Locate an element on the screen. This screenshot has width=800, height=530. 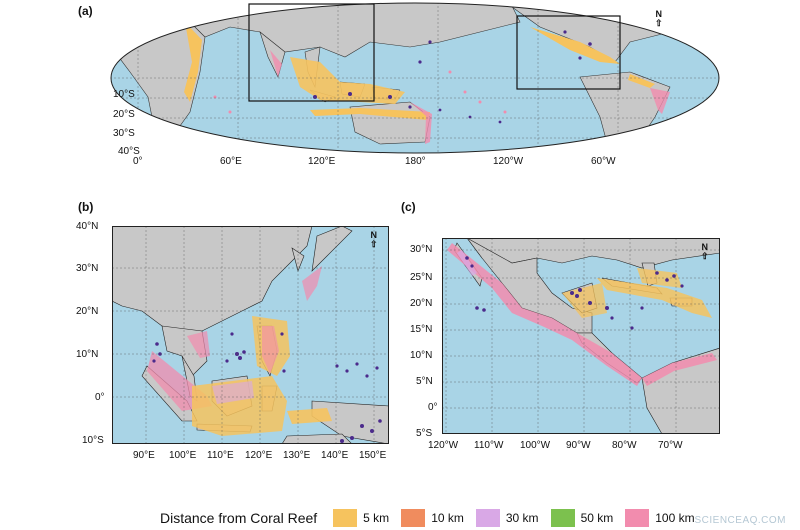
caribbean-map is located at coordinates (581, 336).